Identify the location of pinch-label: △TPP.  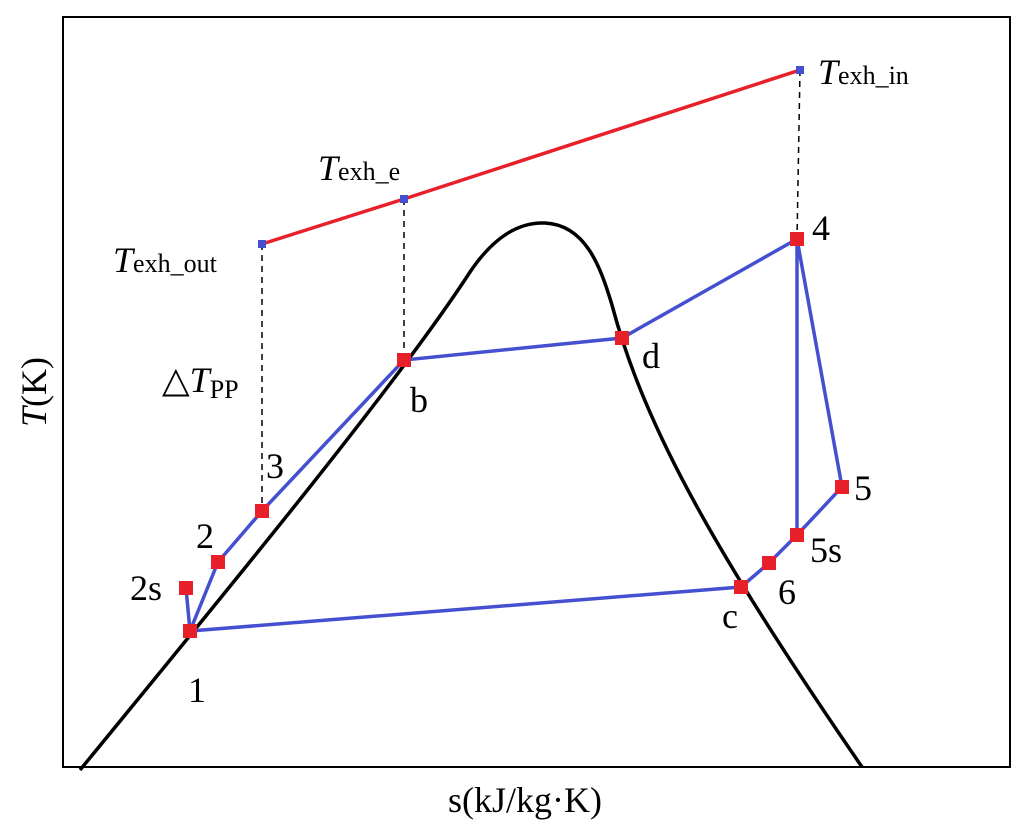
(200, 382).